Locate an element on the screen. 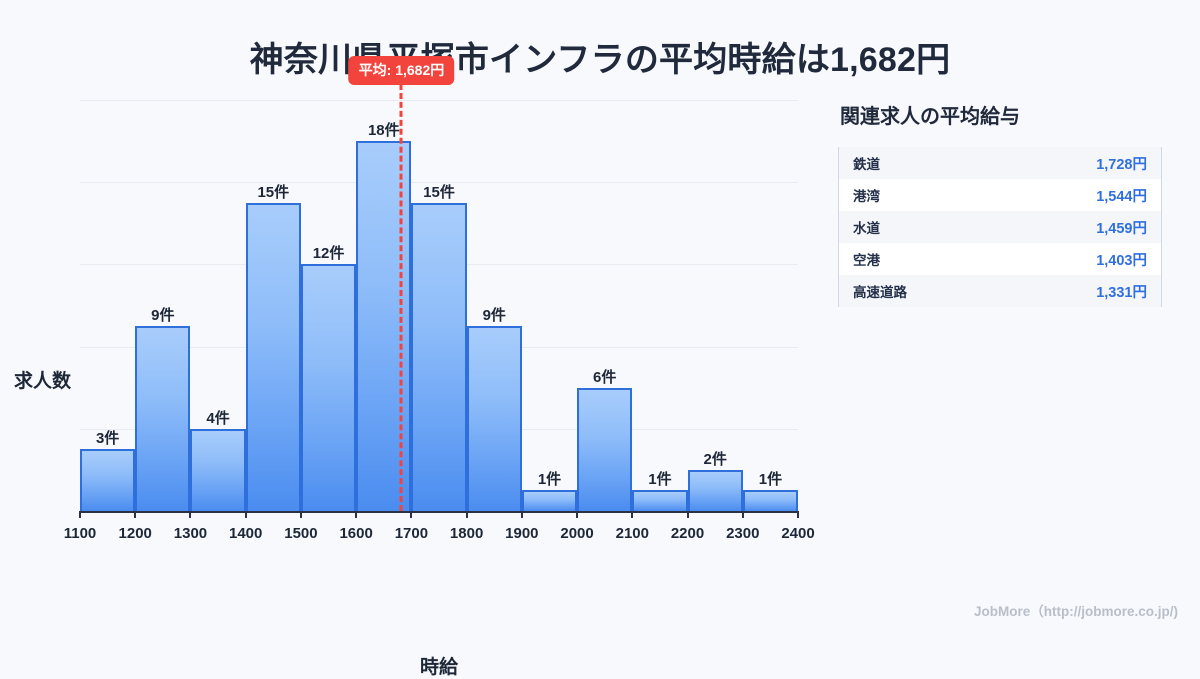 This screenshot has height=679, width=1200. salary-row-name: 鉄道 is located at coordinates (866, 164).